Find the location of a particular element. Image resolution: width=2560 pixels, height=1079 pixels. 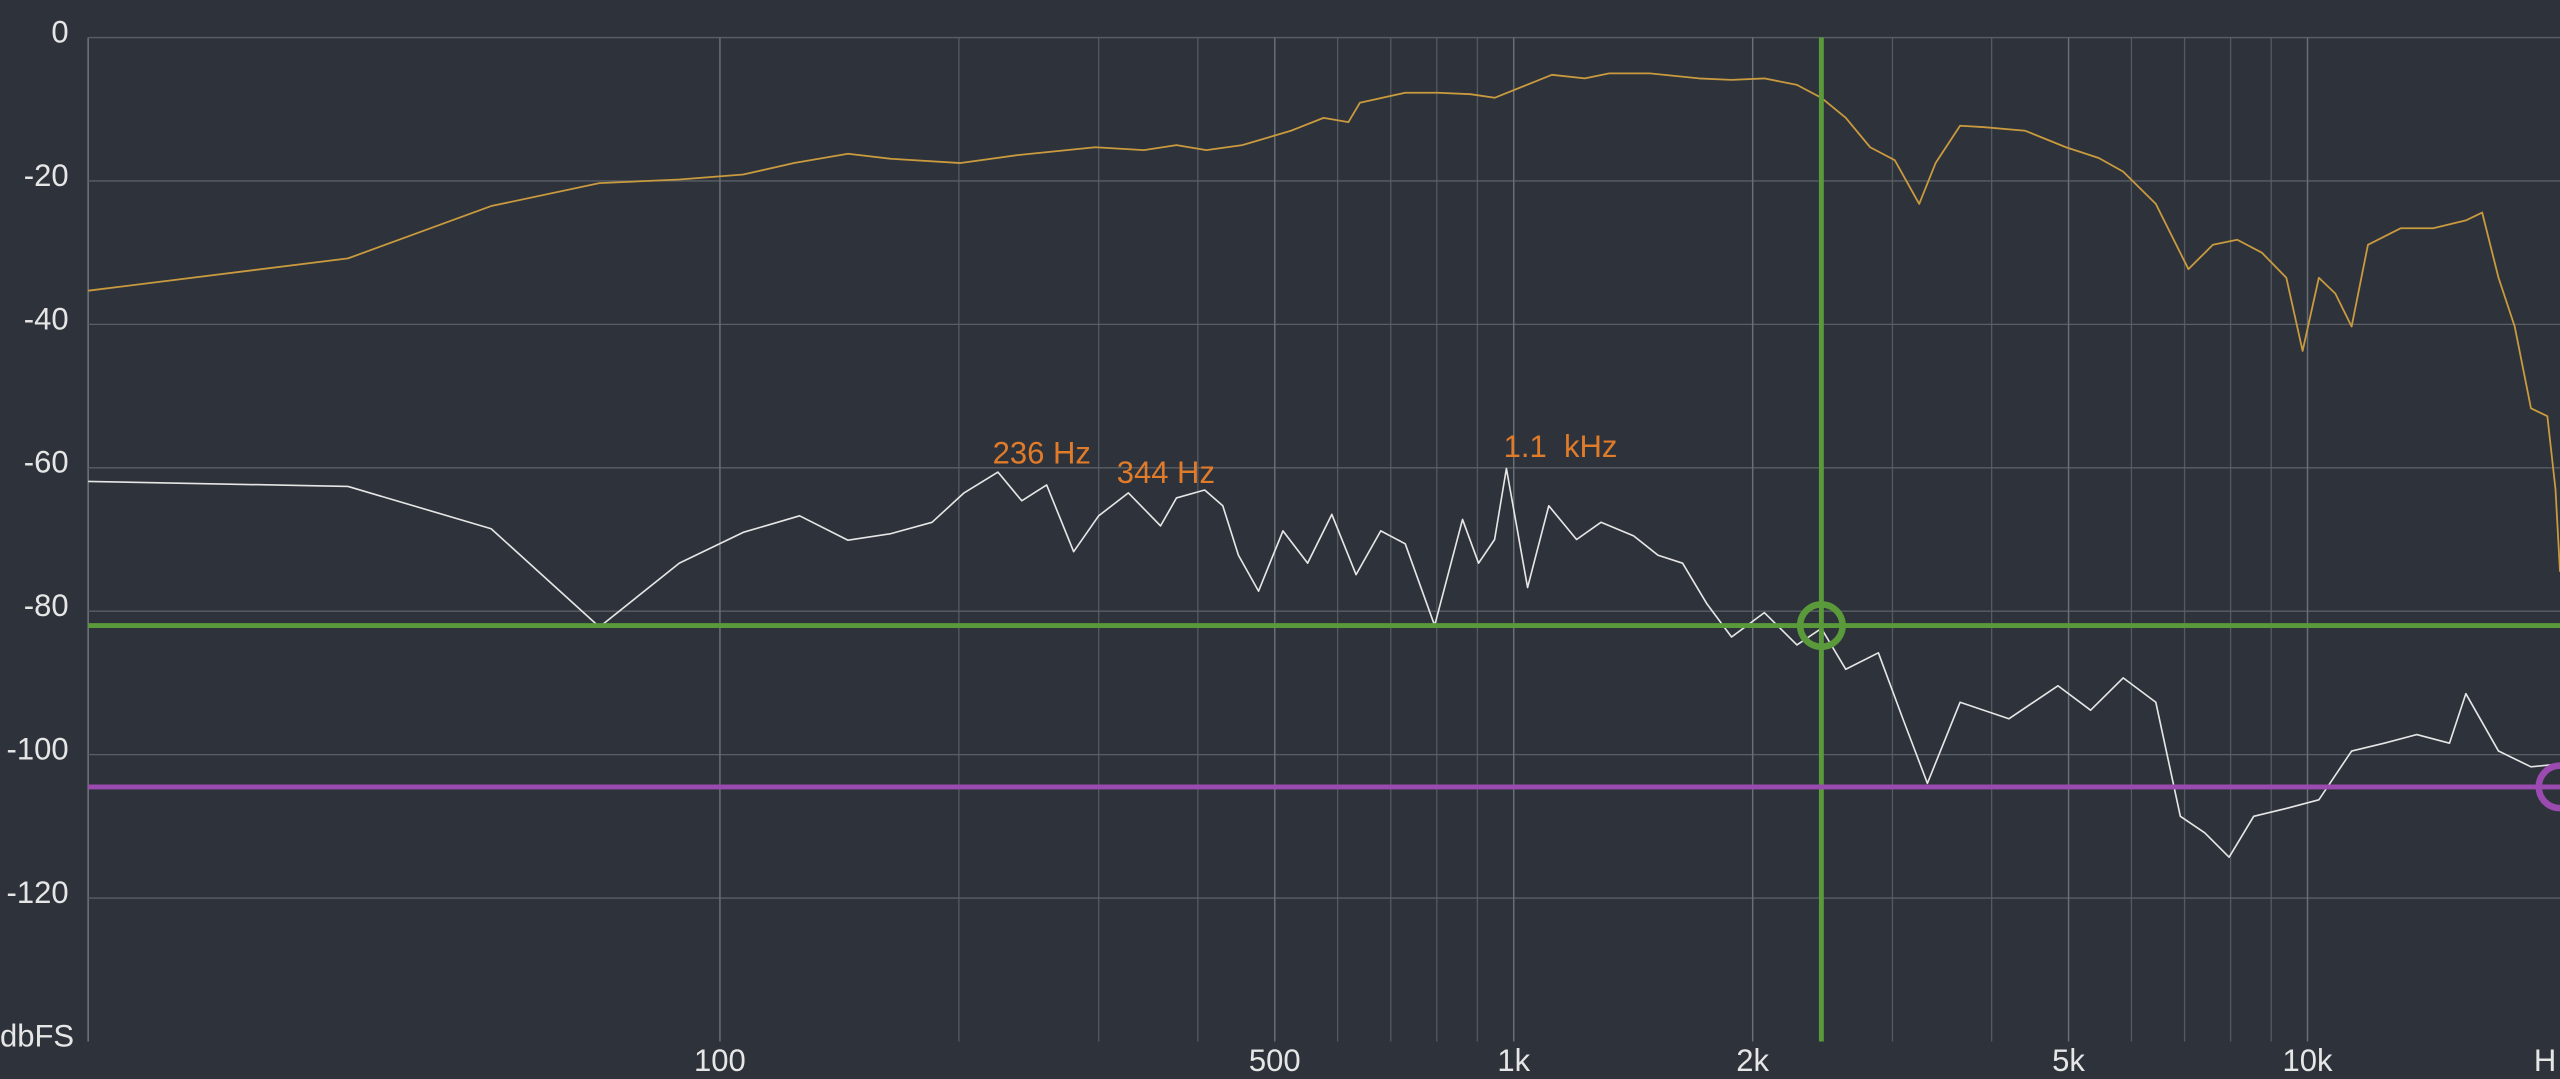

y-tick-label: -40 is located at coordinates (46, 318).